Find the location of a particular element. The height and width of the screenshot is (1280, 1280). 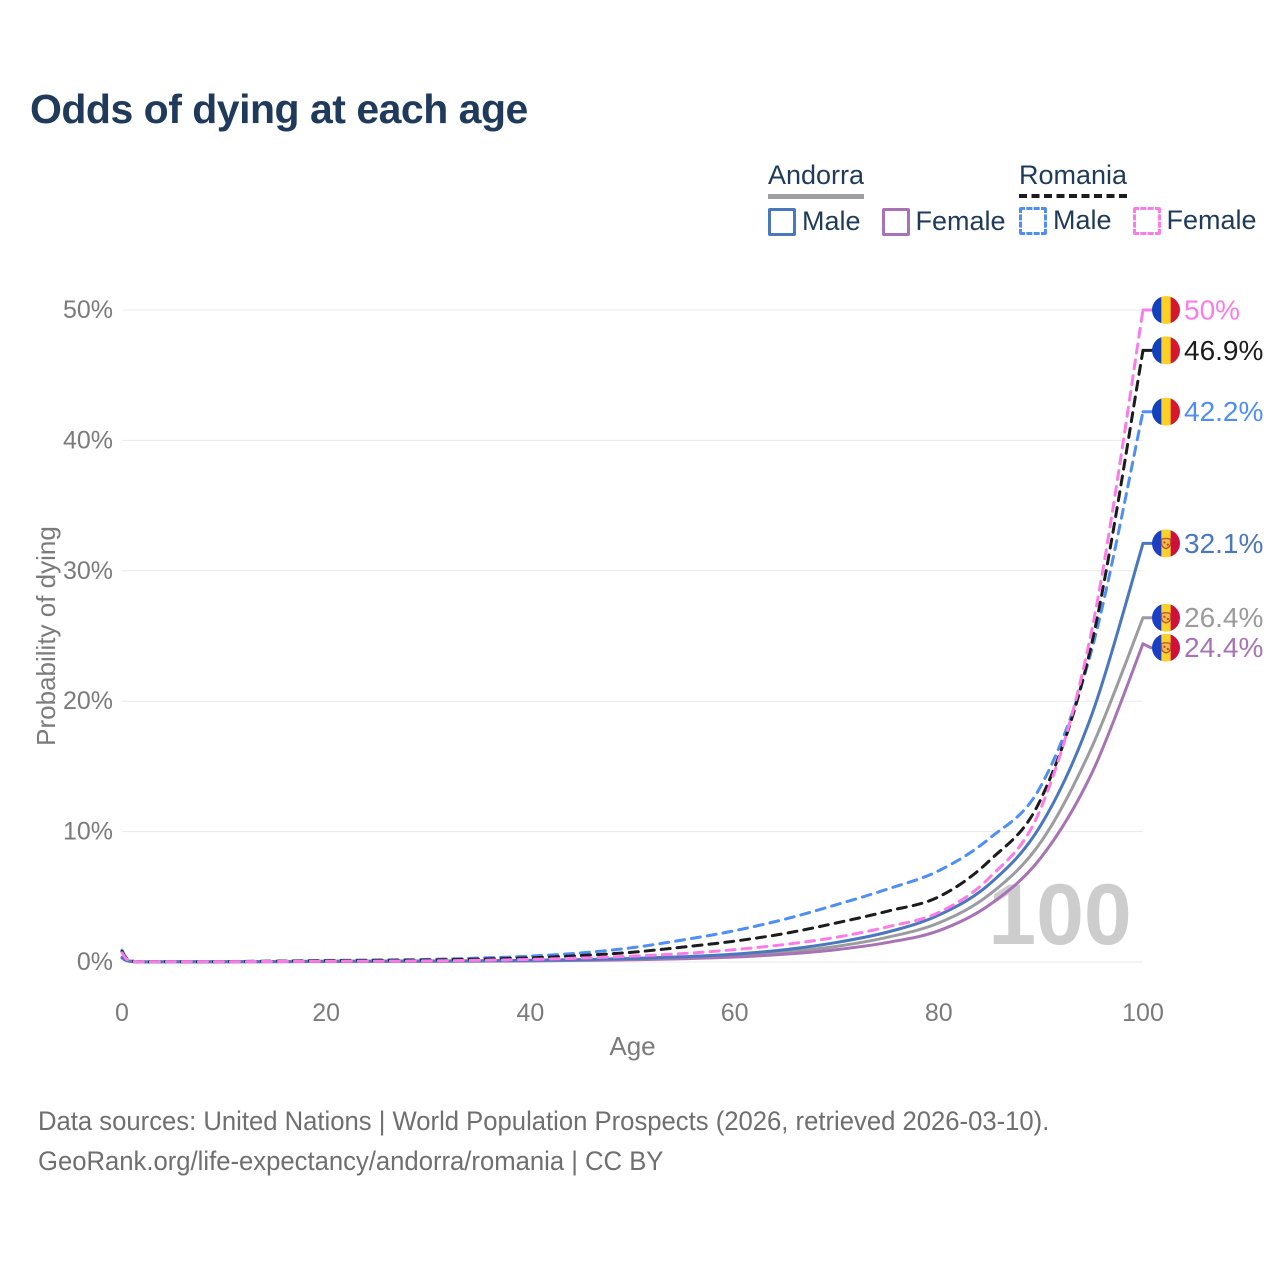

y-tick-label: 10% is located at coordinates (88, 832).